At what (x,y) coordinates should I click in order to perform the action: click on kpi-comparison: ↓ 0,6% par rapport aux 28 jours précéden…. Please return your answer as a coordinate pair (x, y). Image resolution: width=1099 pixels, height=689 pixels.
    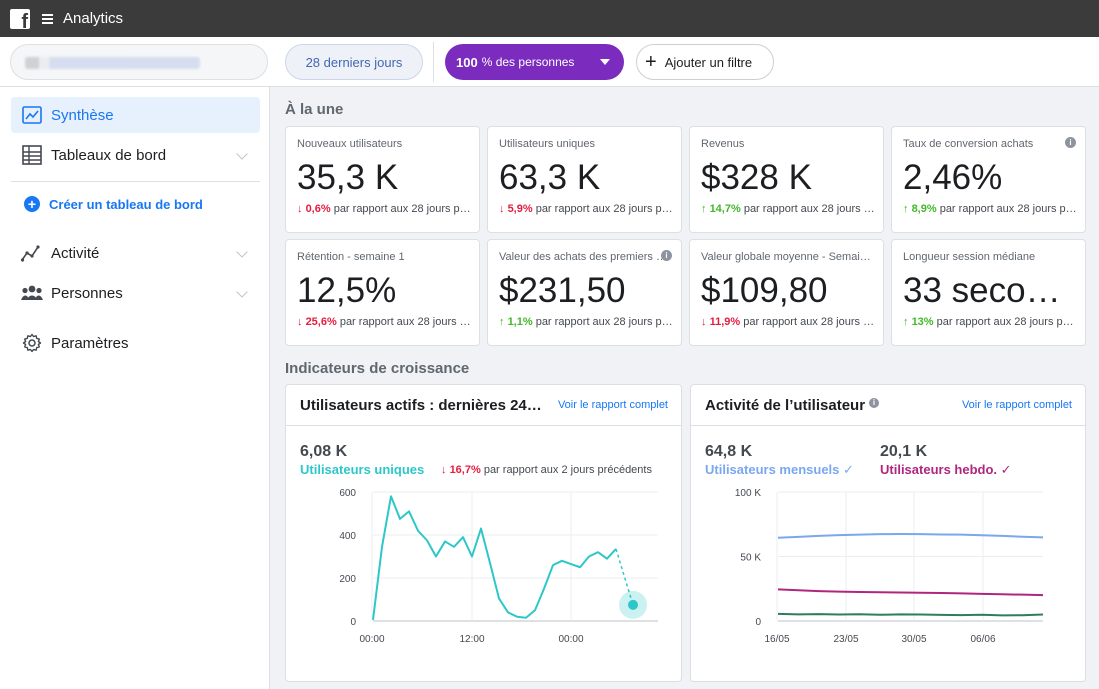
    Looking at the image, I should click on (384, 209).